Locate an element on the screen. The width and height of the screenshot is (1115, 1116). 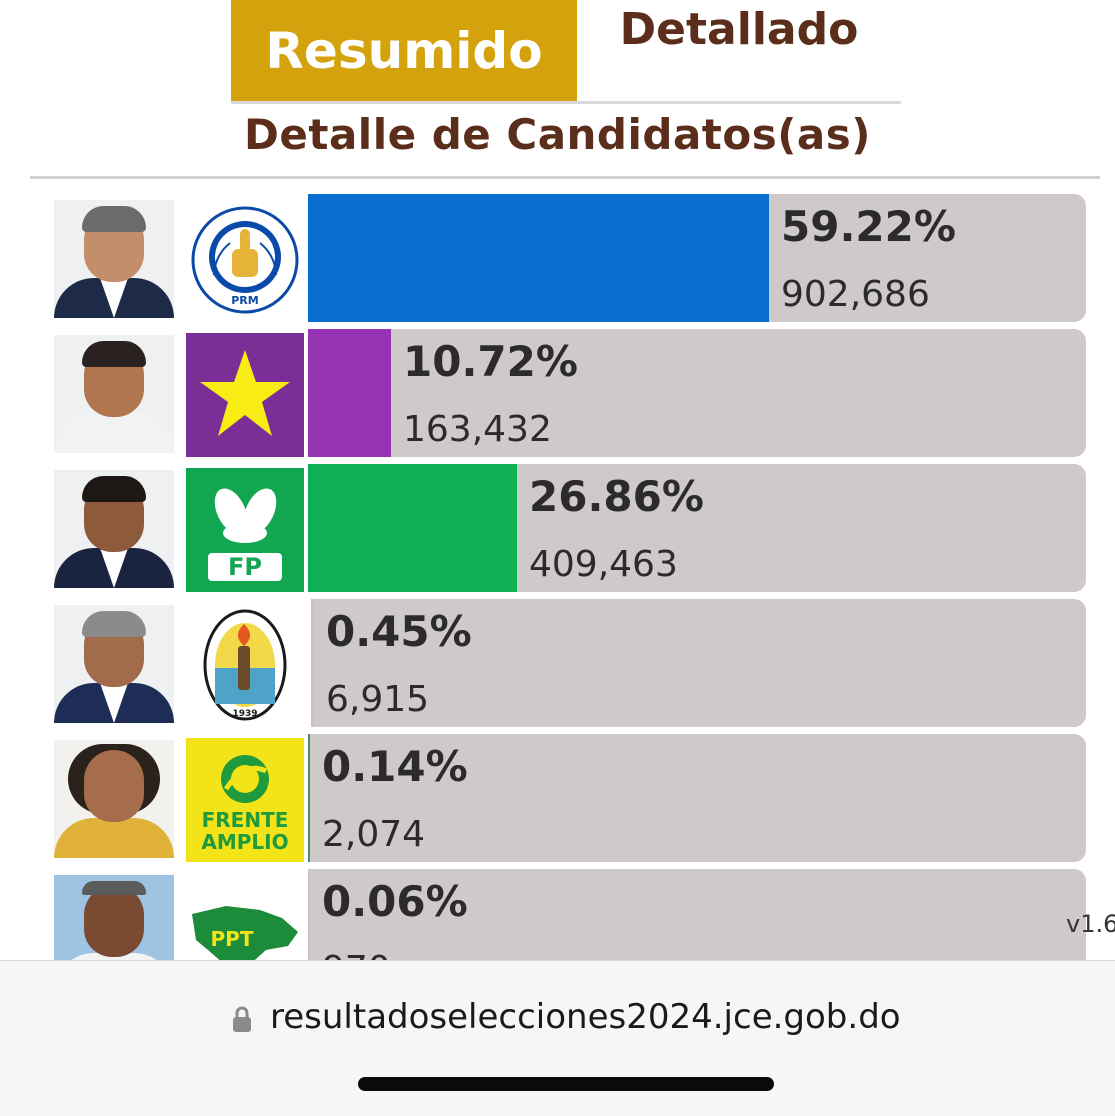
party-logo-prd: 1939 is located at coordinates (245, 665).